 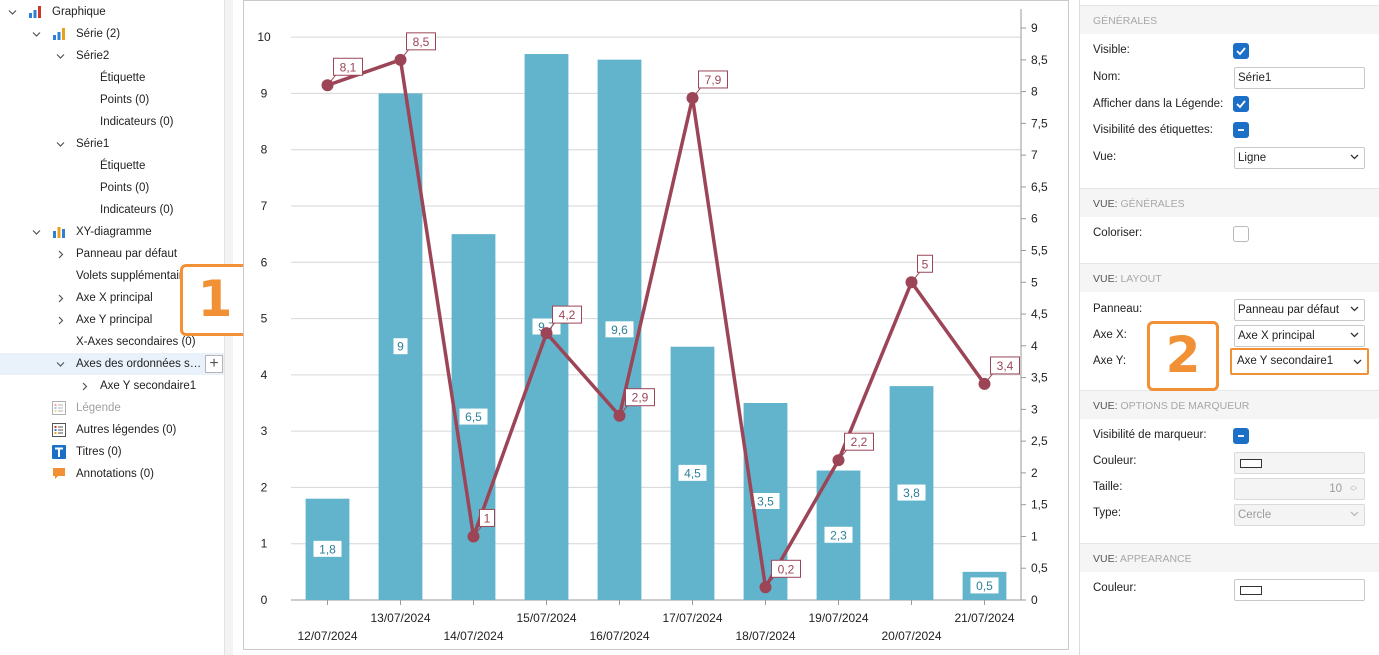 What do you see at coordinates (1241, 234) in the screenshot?
I see `colorize-checkbox` at bounding box center [1241, 234].